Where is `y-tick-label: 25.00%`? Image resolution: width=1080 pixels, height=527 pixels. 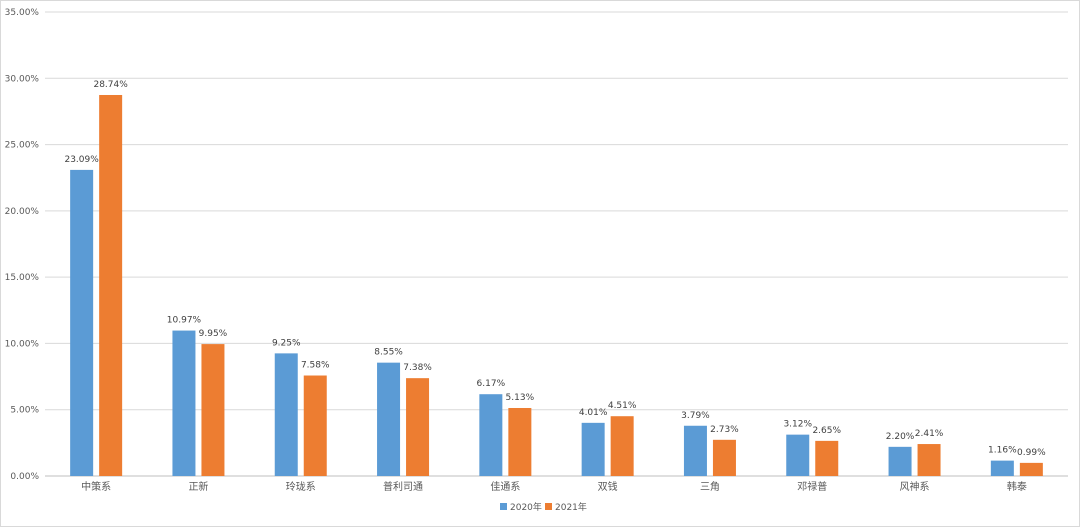 y-tick-label: 25.00% is located at coordinates (22, 146).